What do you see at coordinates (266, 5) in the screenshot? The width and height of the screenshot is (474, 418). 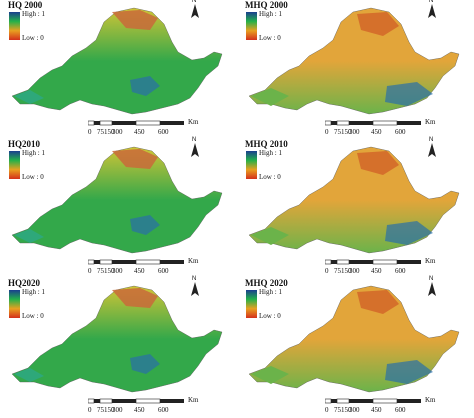 I see `panel-title: MHQ 2000` at bounding box center [266, 5].